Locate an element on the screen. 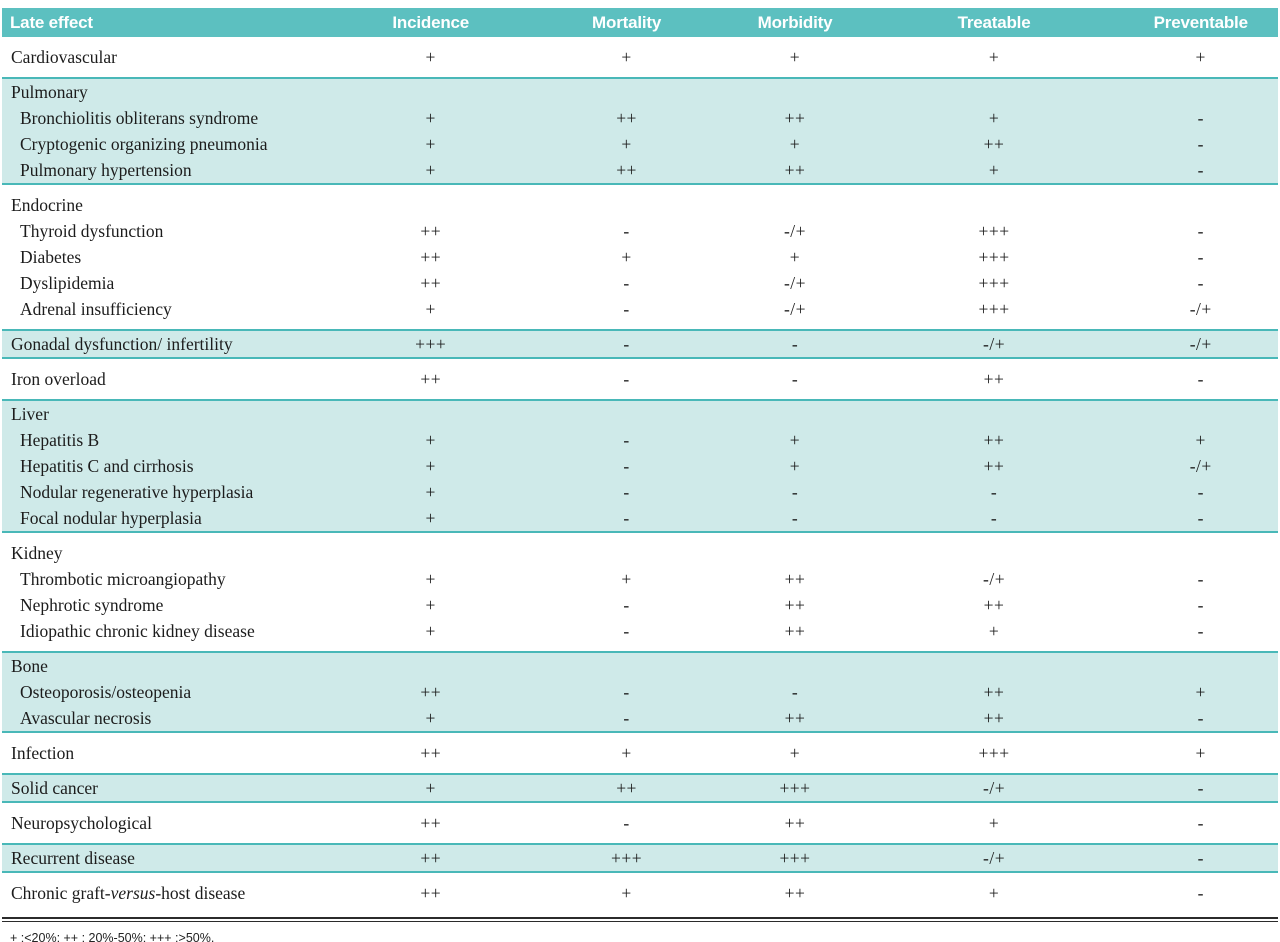 The height and width of the screenshot is (942, 1280). cell-late-effect: Nephrotic syndrome is located at coordinates (92, 604).